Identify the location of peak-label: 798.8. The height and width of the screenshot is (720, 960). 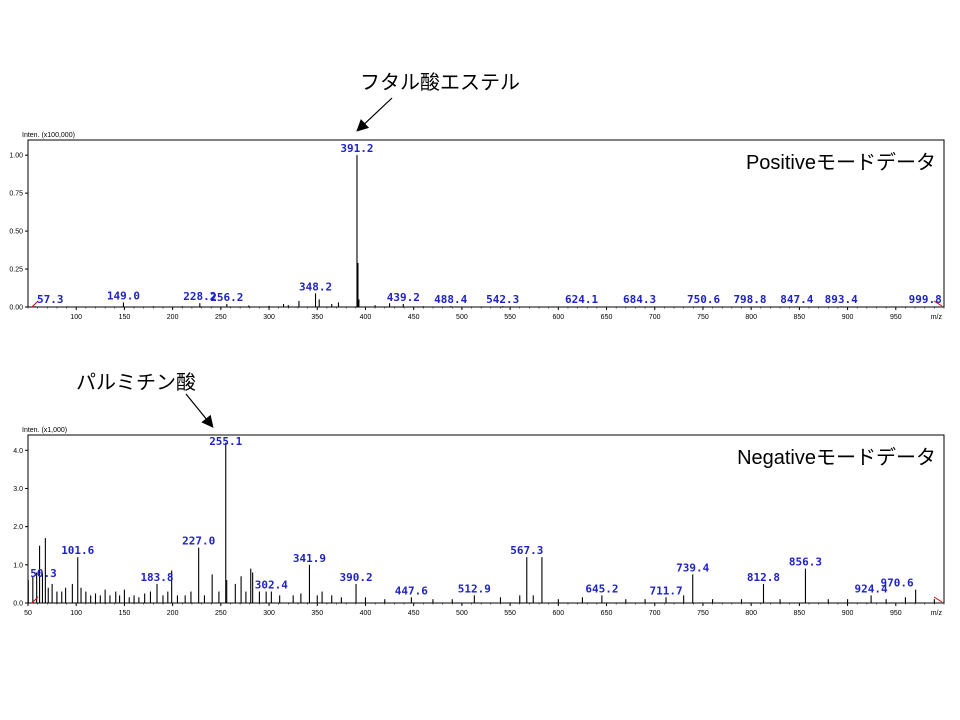
(749, 299).